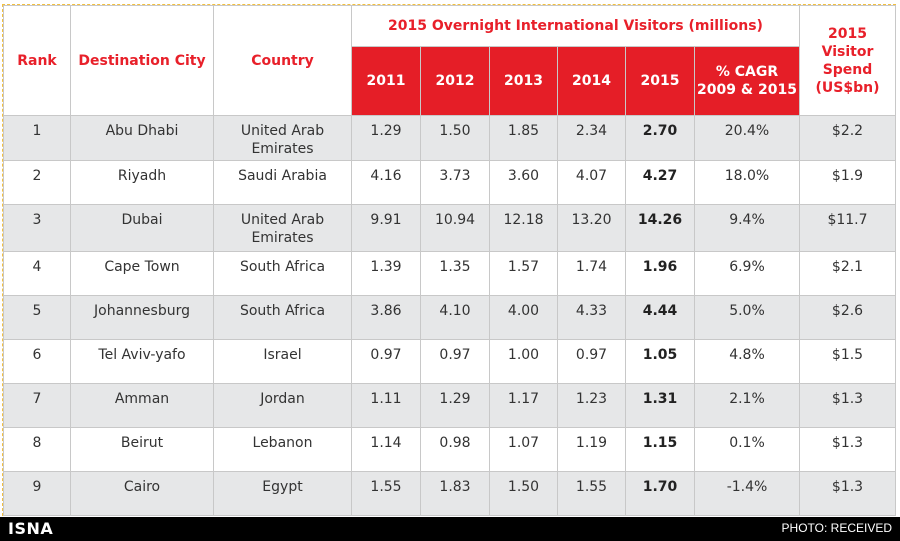 This screenshot has height=541, width=900. I want to click on cell-2015: 1.96, so click(660, 273).